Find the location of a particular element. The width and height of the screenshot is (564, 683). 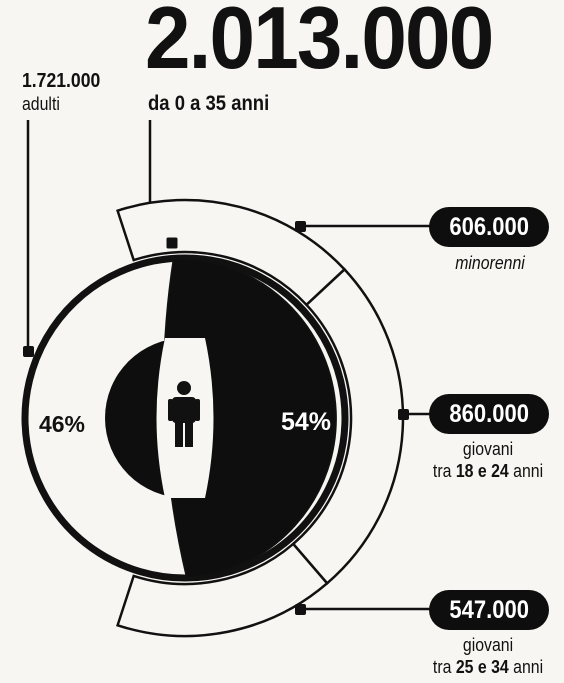

adults-label: adulti is located at coordinates (41, 104).